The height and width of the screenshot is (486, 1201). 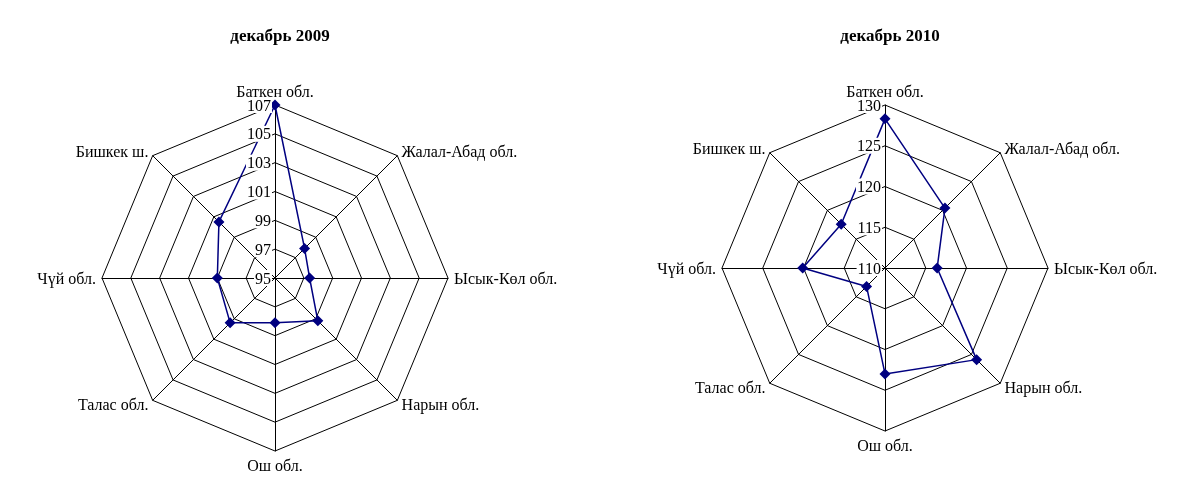 I want to click on y-tick-label: 120, so click(x=869, y=186).